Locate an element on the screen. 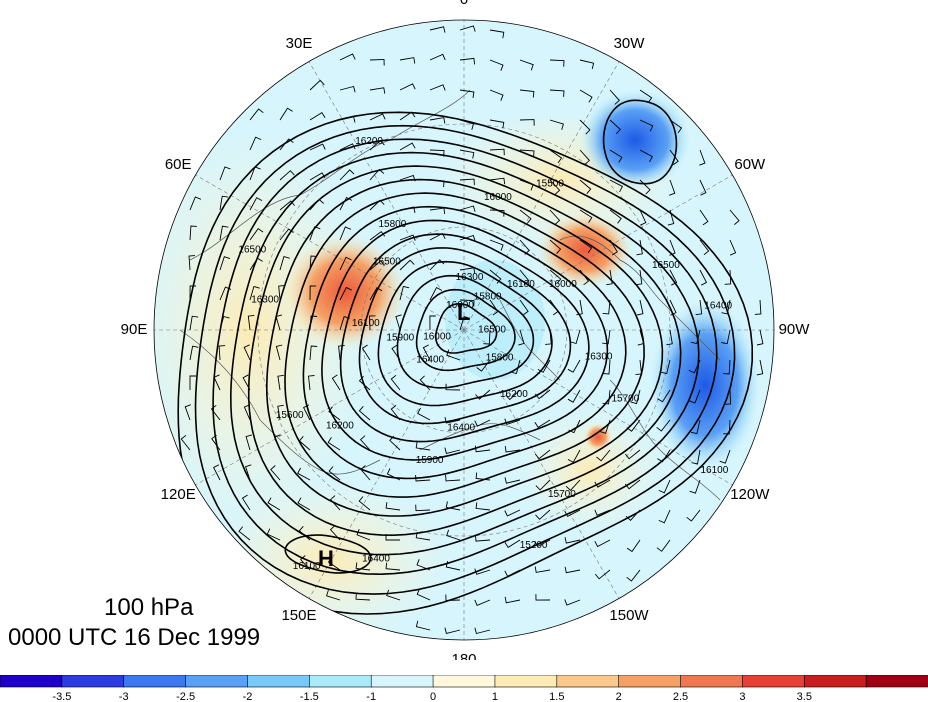 This screenshot has width=928, height=702. colorbar-tick-label: 0 is located at coordinates (433, 696).